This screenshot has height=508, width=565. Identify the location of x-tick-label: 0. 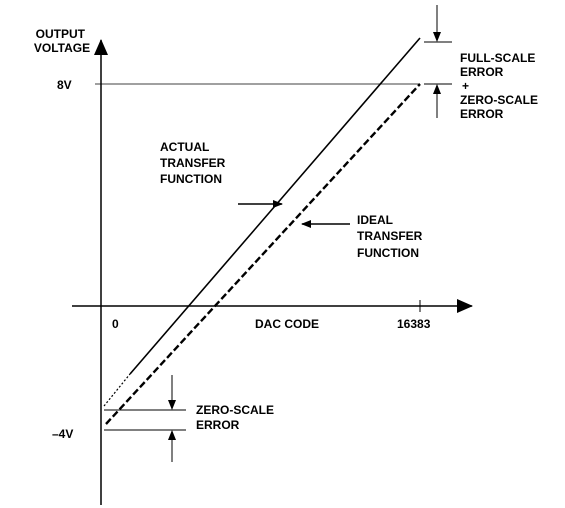
(115, 324).